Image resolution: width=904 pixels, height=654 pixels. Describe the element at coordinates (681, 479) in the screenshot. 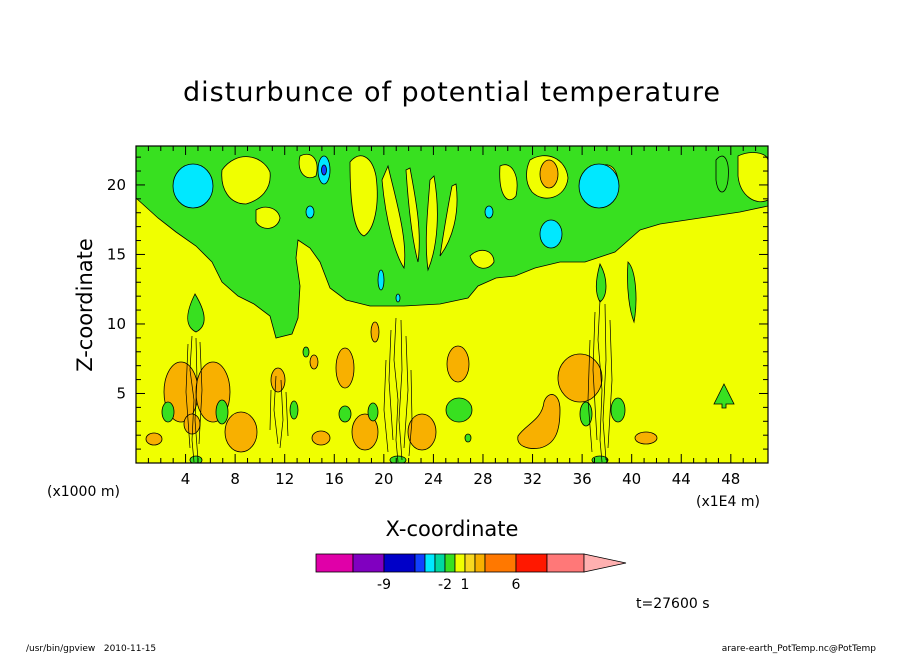

I see `x-tick-label: 44` at that location.